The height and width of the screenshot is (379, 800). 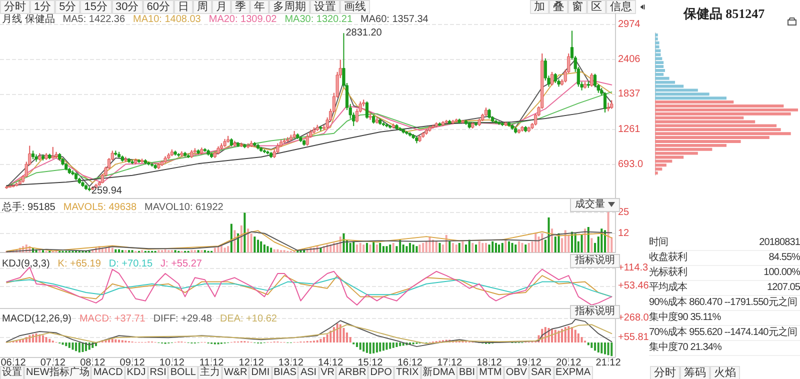 I want to click on y-tick-label: 2974, so click(x=629, y=24).